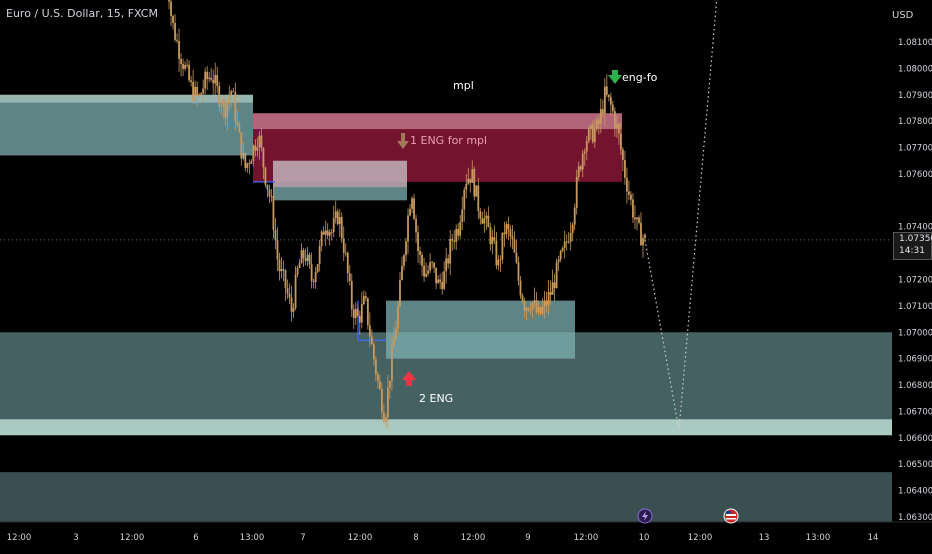 This screenshot has width=932, height=554. What do you see at coordinates (915, 228) in the screenshot?
I see `y-tick-label: 1.07400` at bounding box center [915, 228].